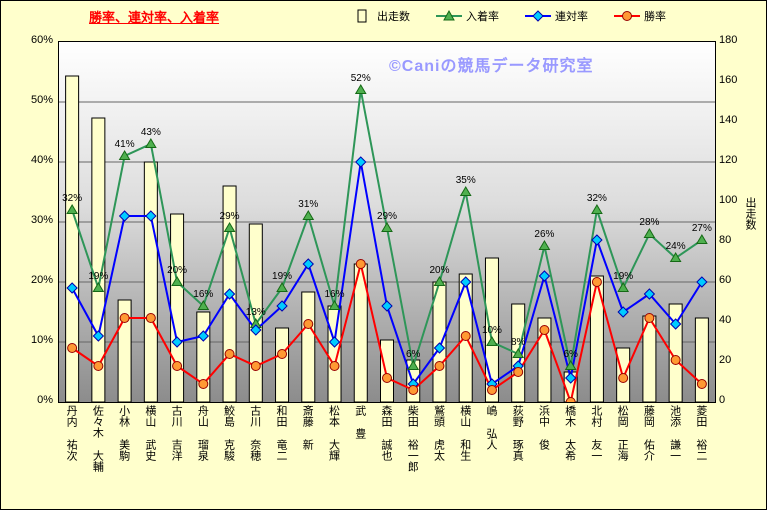  What do you see at coordinates (151, 132) in the screenshot?
I see `data-label: 43%` at bounding box center [151, 132].